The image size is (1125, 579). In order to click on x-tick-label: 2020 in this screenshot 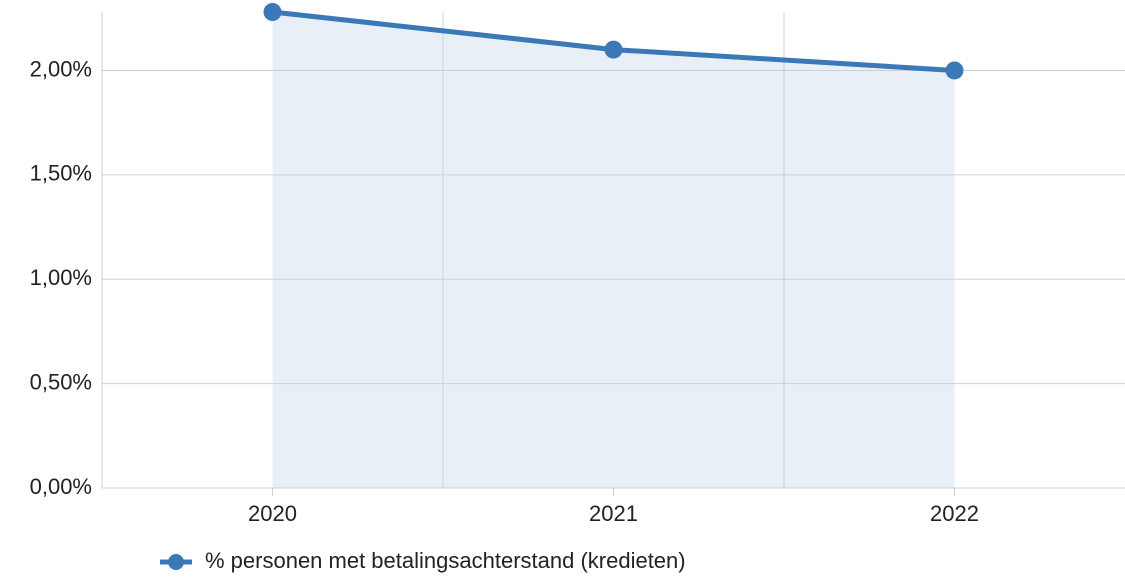, I will do `click(272, 513)`.